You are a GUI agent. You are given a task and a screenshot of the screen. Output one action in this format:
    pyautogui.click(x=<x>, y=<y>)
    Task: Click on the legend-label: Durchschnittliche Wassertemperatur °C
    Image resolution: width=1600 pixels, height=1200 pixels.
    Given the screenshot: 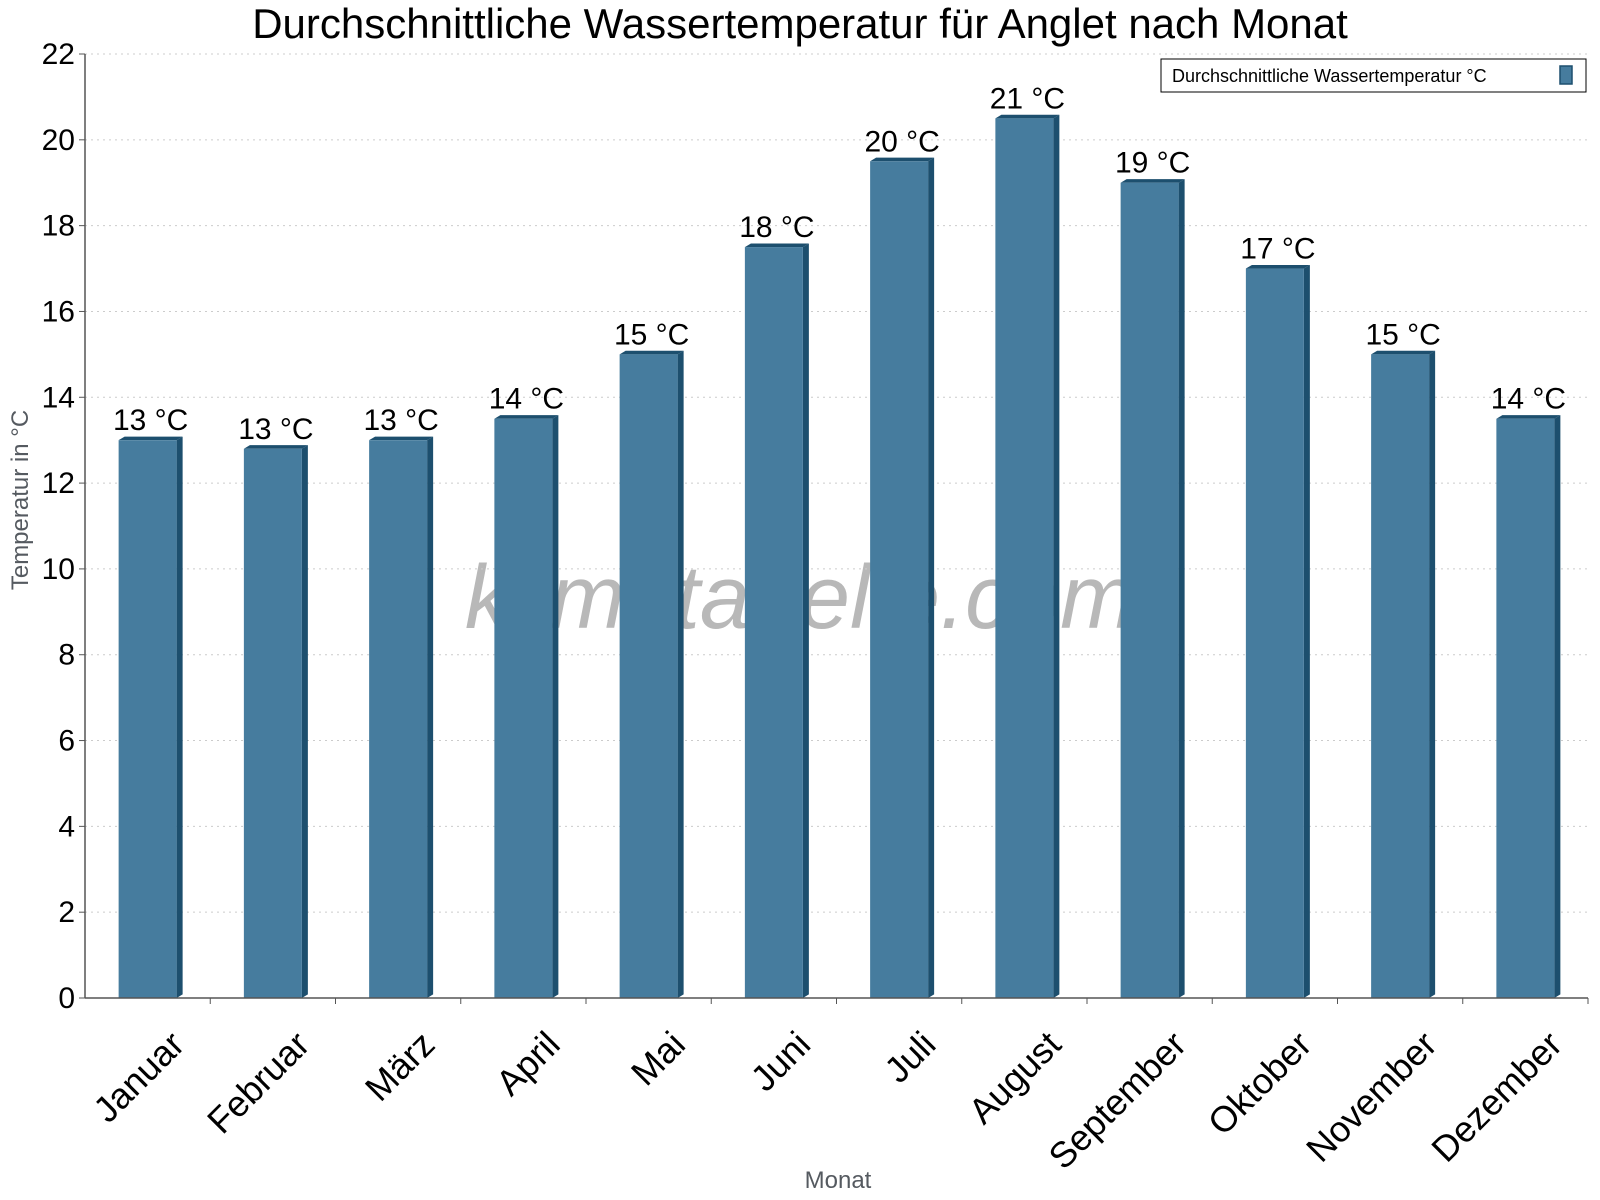 What is the action you would take?
    pyautogui.click(x=1329, y=76)
    